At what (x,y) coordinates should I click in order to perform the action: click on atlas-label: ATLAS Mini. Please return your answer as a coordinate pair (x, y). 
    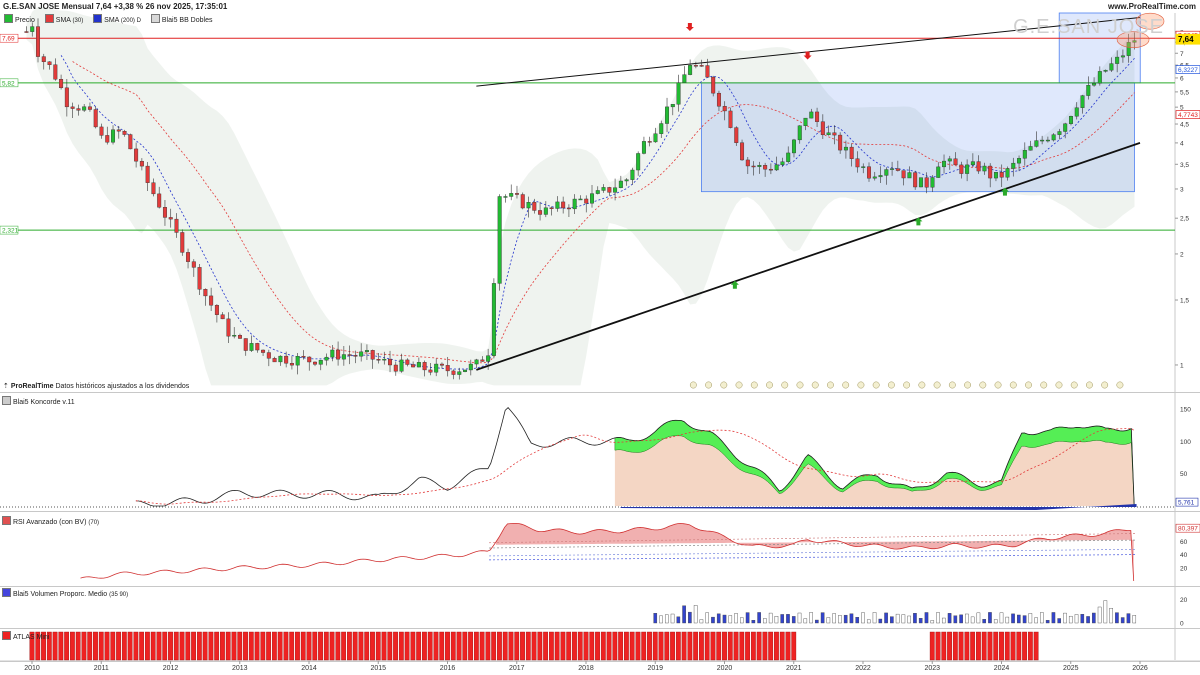
    Looking at the image, I should click on (25, 636).